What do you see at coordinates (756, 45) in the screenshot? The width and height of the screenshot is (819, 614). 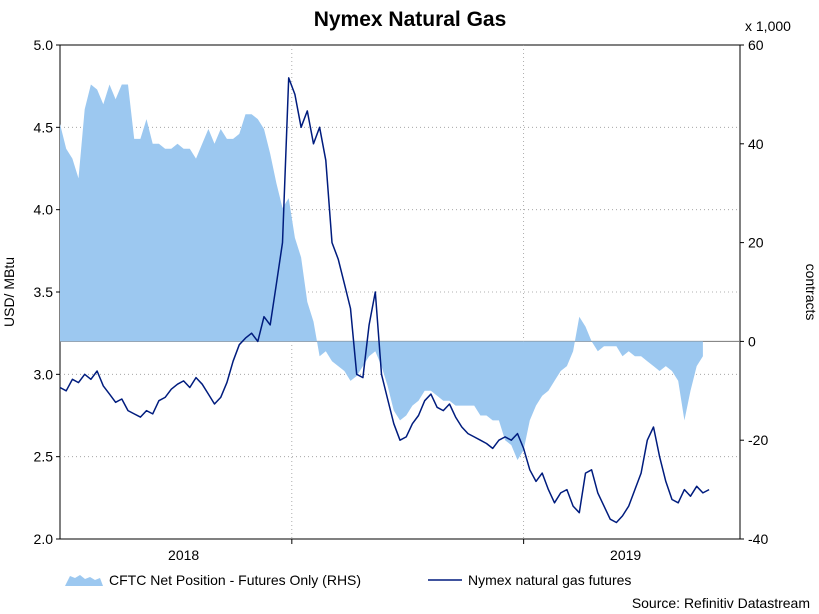 I see `right-tick-label: 60` at bounding box center [756, 45].